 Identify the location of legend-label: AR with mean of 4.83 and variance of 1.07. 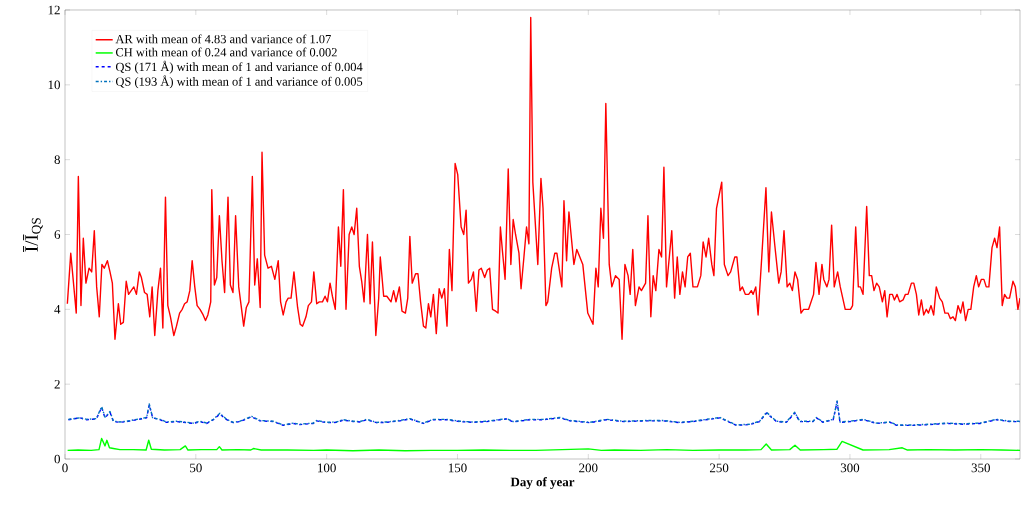
(223, 39).